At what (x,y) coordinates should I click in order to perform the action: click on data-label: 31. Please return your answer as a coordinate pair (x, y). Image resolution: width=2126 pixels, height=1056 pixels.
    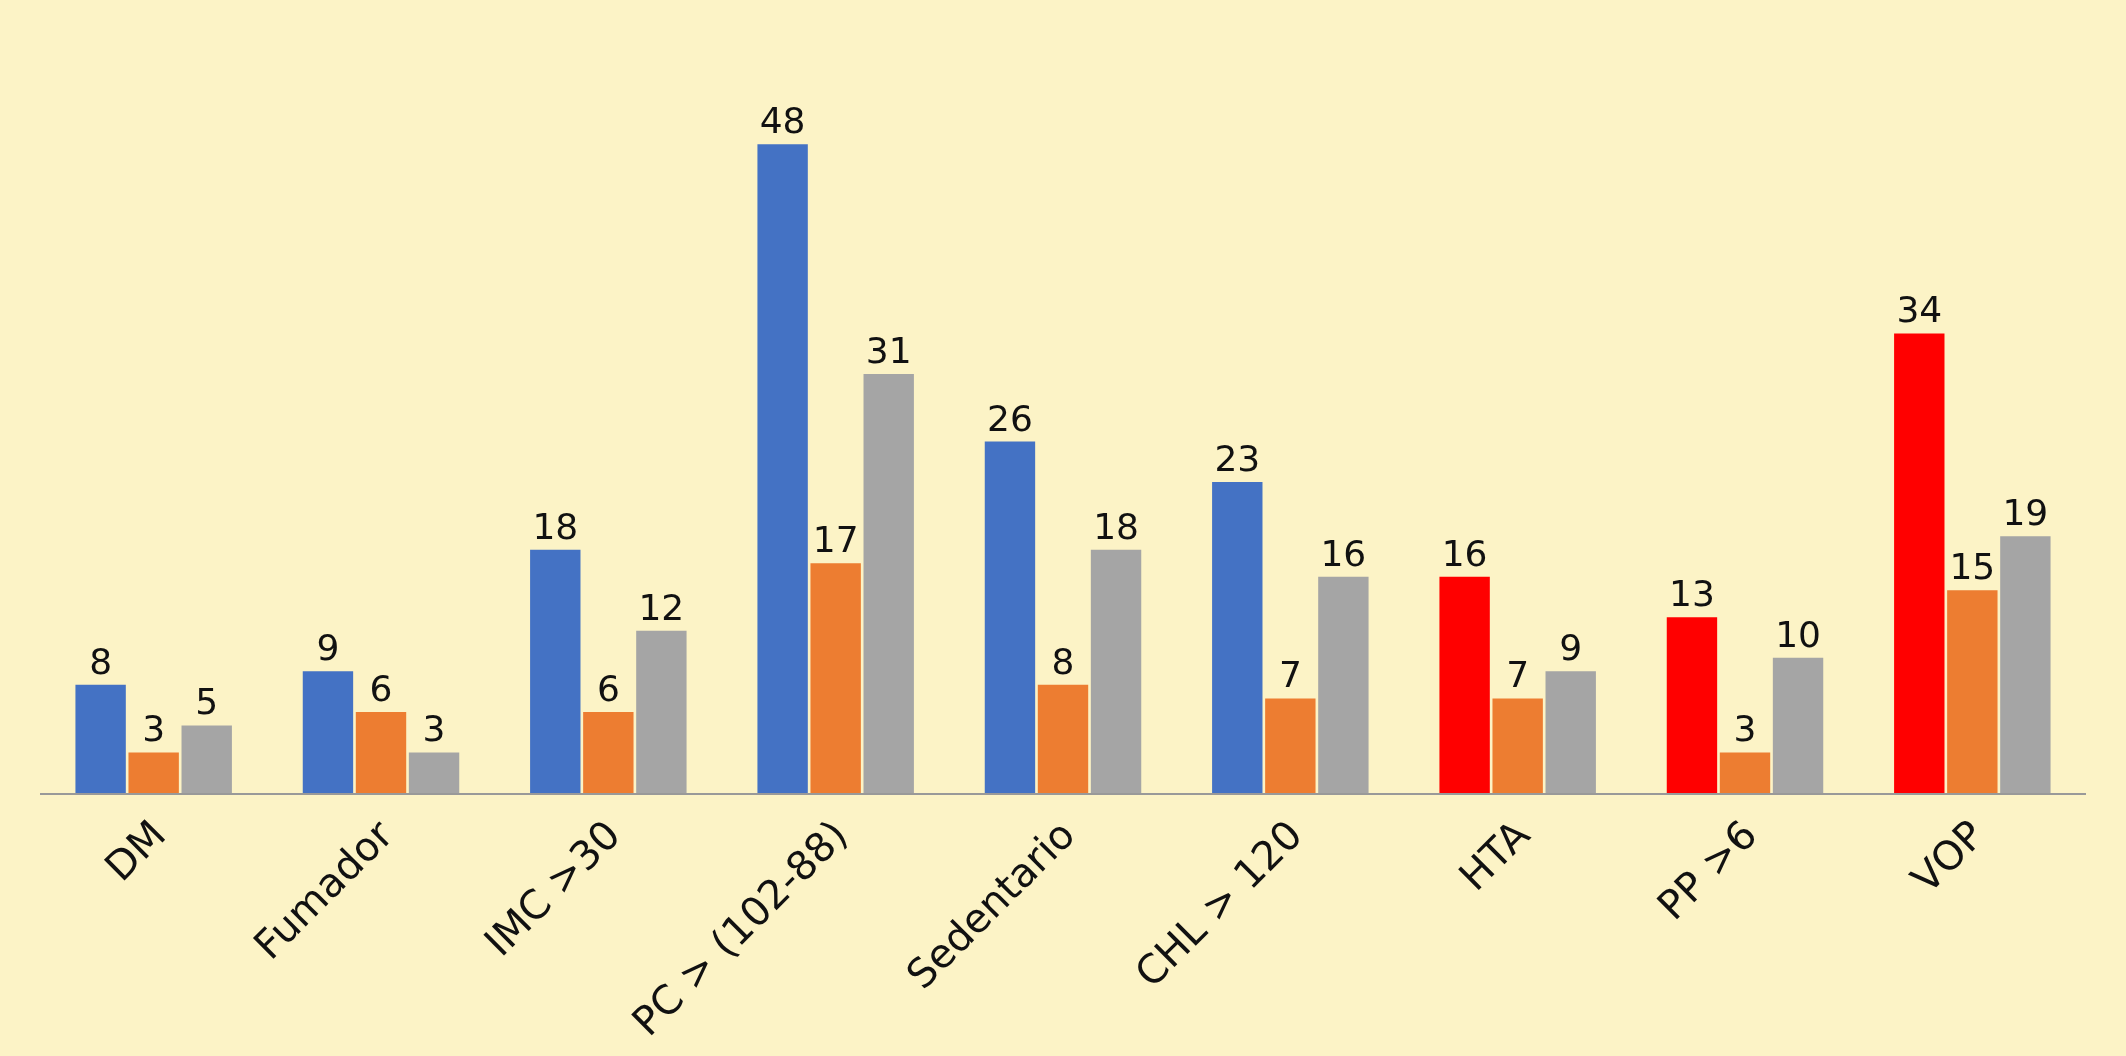
    Looking at the image, I should click on (888, 350).